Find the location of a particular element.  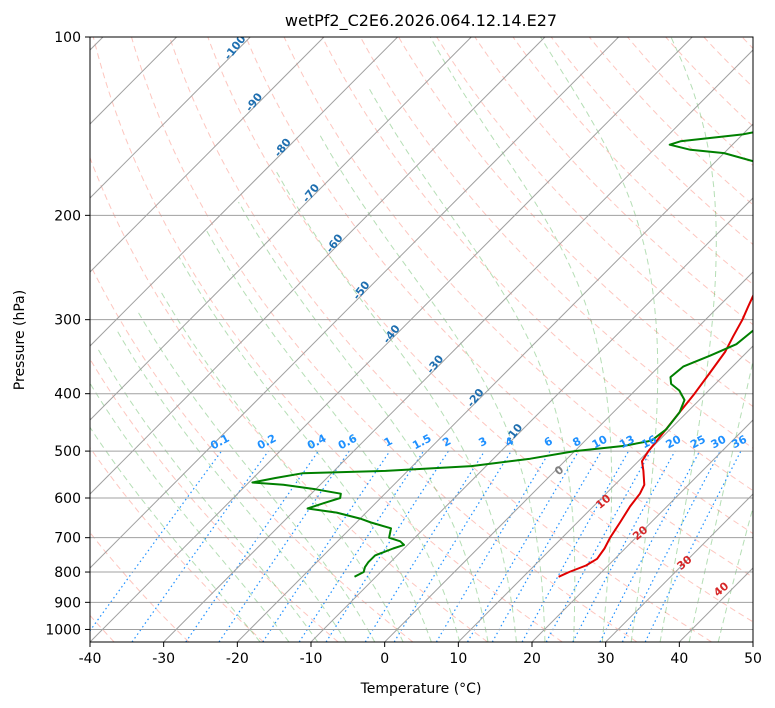

mixing-ratio-label: 8 is located at coordinates (577, 441).